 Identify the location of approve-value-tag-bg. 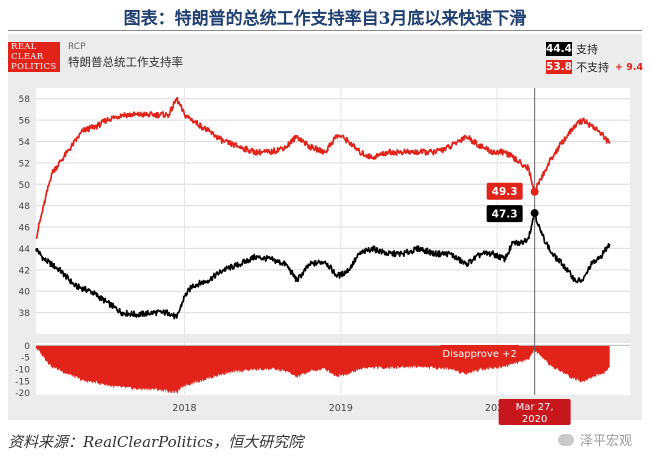
(504, 214).